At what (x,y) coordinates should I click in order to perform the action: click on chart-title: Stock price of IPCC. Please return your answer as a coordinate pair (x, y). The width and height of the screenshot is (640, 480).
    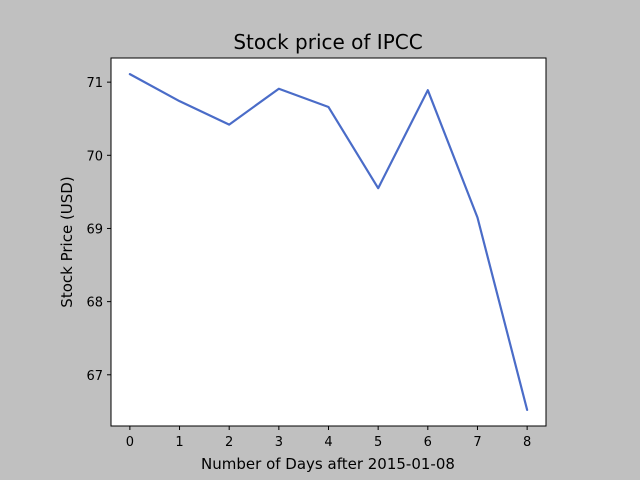
    Looking at the image, I should click on (327, 42).